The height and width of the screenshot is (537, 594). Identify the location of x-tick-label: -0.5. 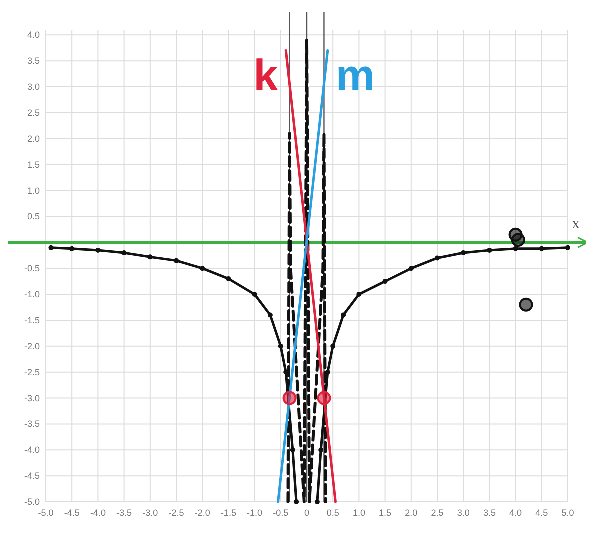
(281, 513).